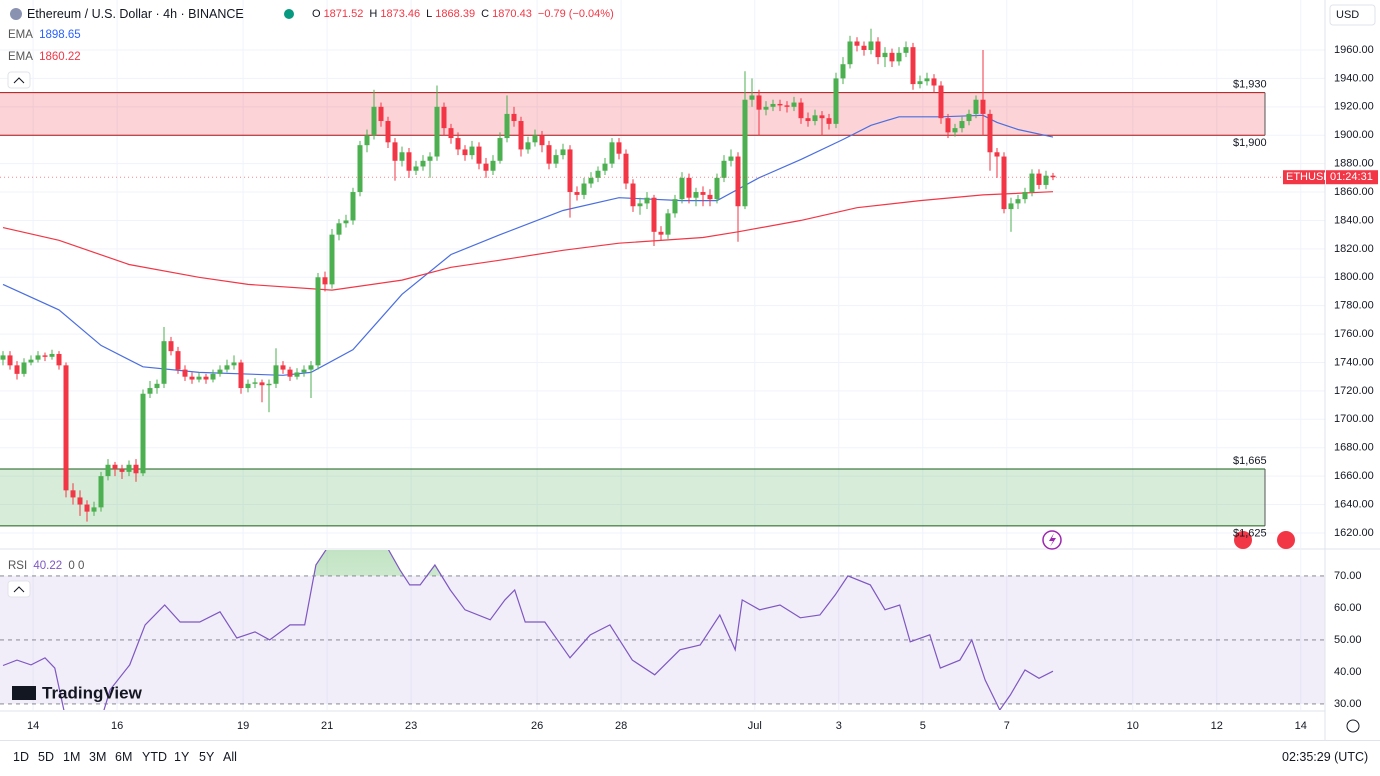 The height and width of the screenshot is (776, 1380). I want to click on market-open-dot, so click(289, 14).